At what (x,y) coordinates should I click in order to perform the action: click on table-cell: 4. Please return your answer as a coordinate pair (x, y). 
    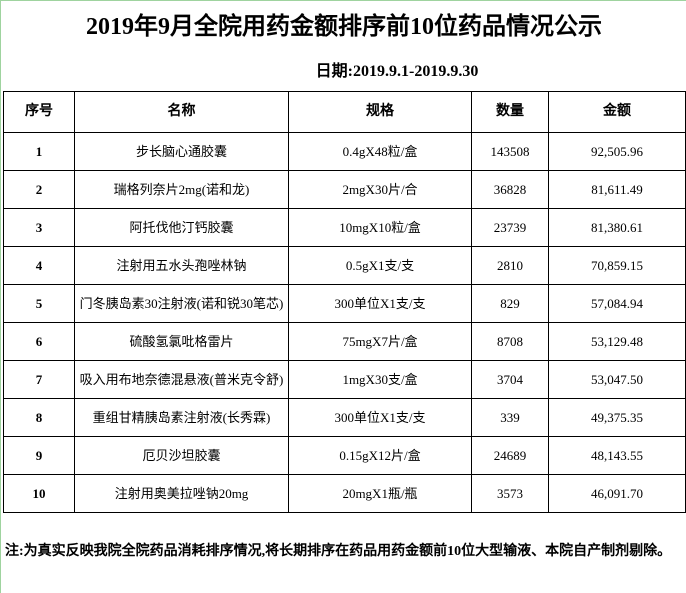
    Looking at the image, I should click on (39, 265).